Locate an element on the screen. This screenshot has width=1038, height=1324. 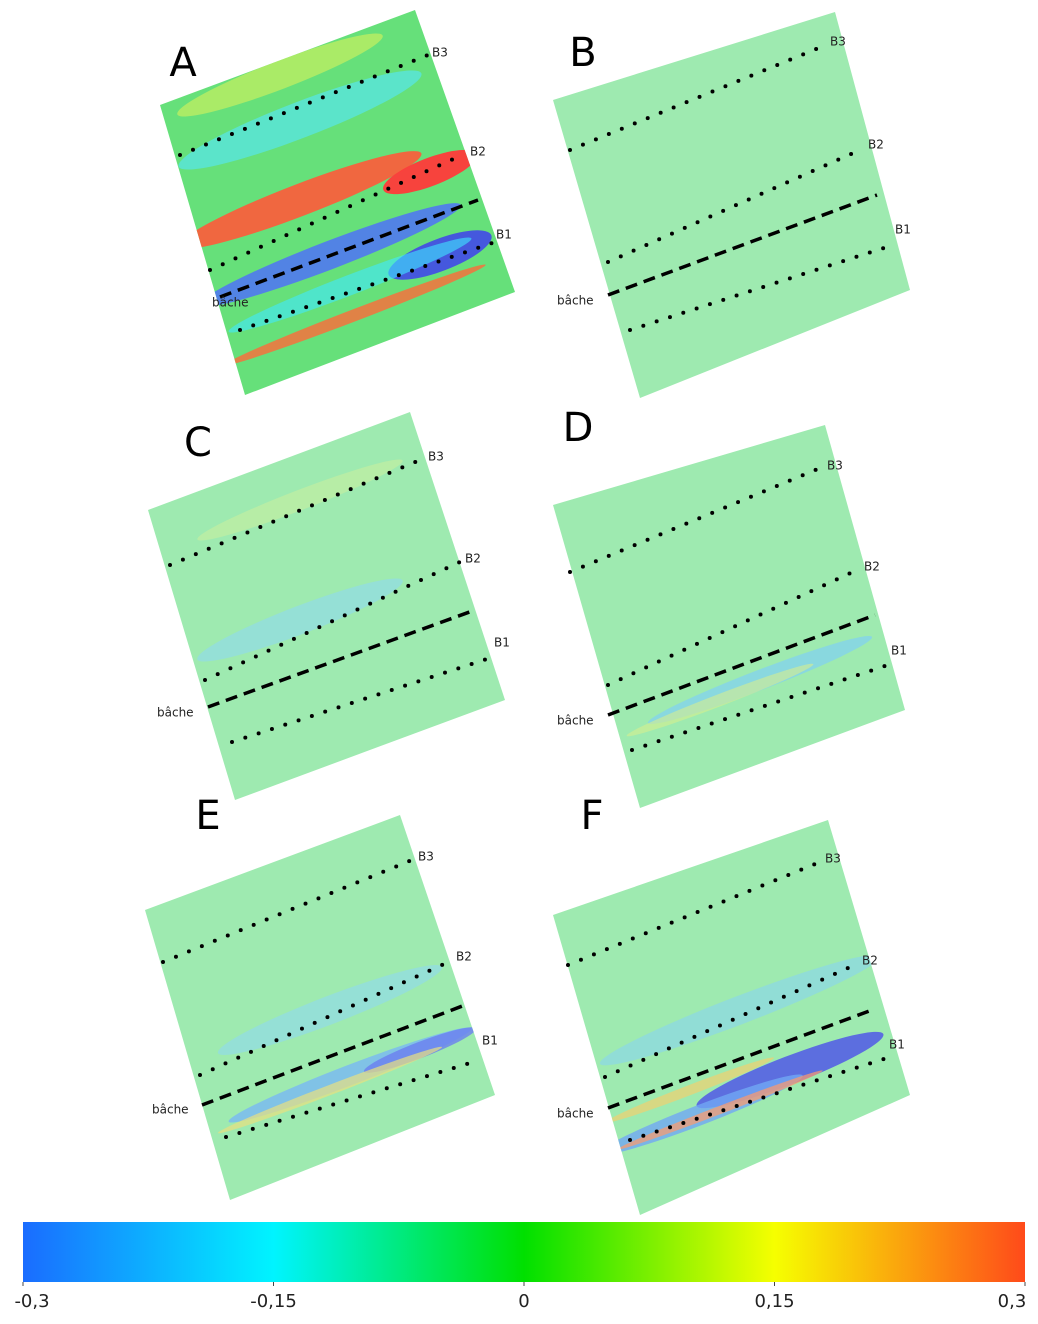
colorbar is located at coordinates (524, 1252).